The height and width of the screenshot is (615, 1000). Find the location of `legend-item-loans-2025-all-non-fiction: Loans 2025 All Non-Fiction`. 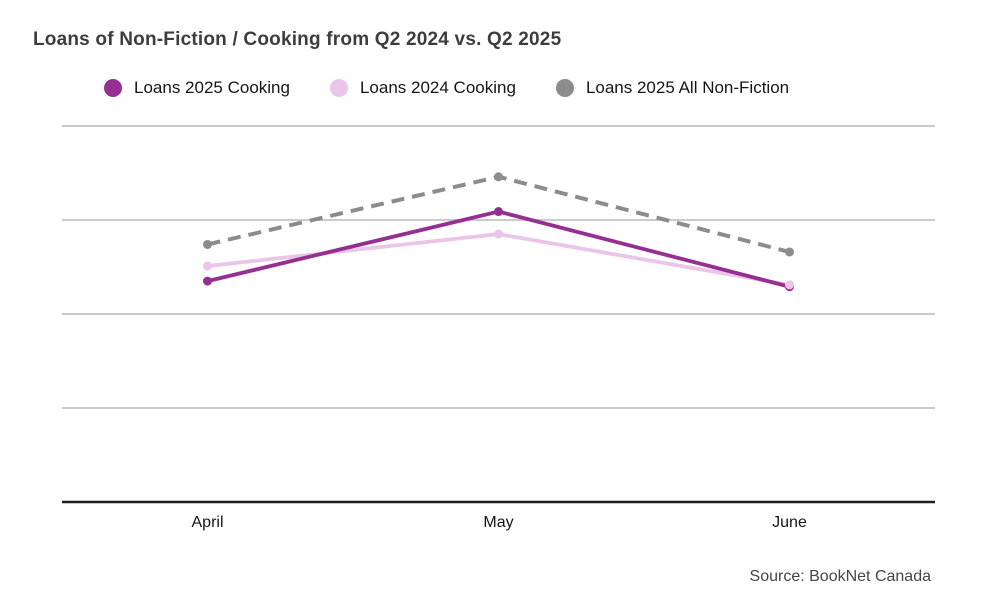

legend-item-loans-2025-all-non-fiction: Loans 2025 All Non-Fiction is located at coordinates (672, 88).